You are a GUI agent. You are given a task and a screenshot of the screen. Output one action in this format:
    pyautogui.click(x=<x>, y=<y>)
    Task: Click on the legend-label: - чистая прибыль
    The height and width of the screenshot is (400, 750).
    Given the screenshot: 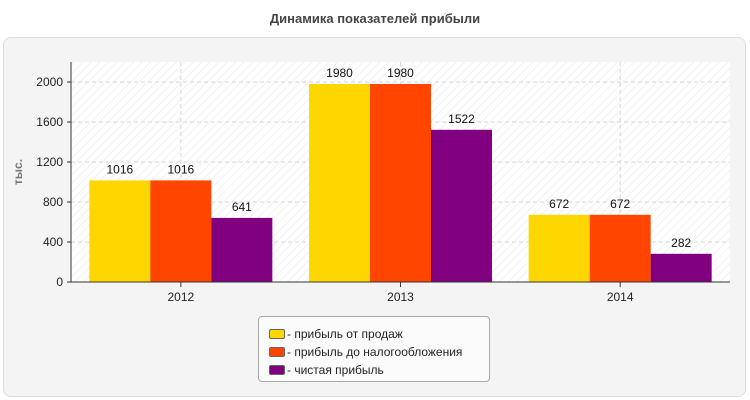 What is the action you would take?
    pyautogui.click(x=335, y=370)
    